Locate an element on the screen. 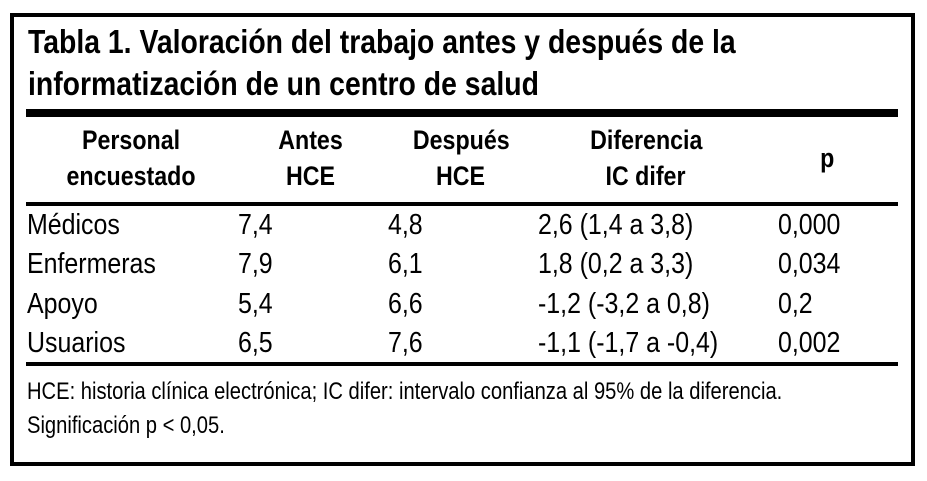 This screenshot has height=481, width=927. cell-p: 0,002 is located at coordinates (827, 345).